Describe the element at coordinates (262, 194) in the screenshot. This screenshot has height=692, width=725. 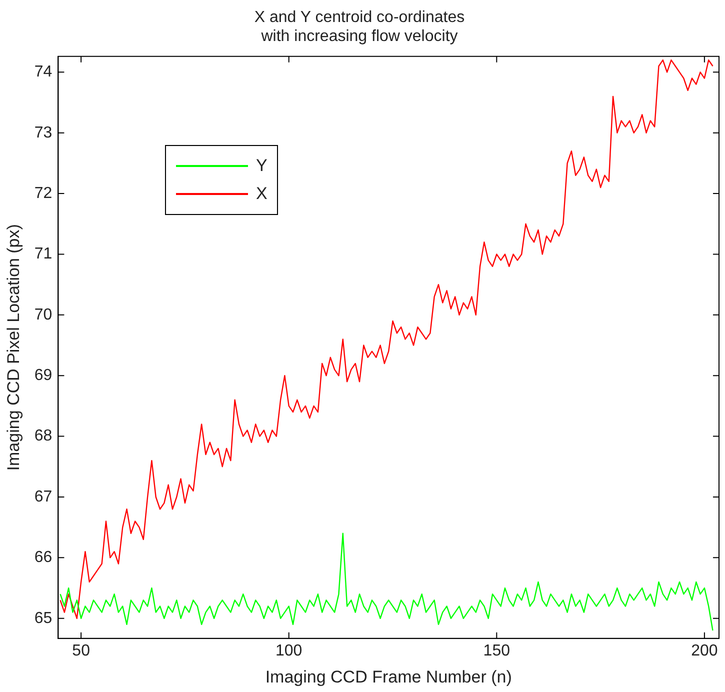
I see `legend-label: X` at that location.